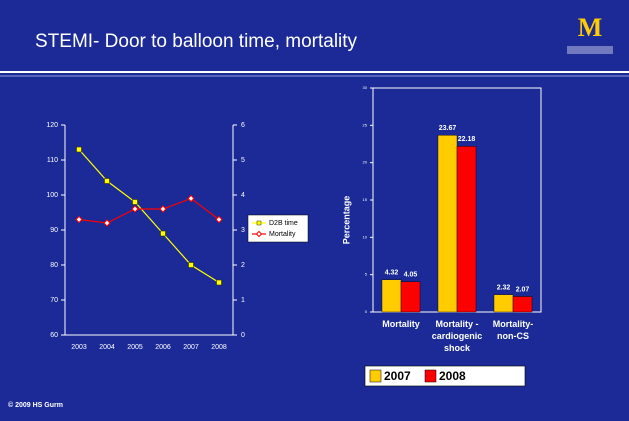  What do you see at coordinates (411, 275) in the screenshot?
I see `bar-value-label: 4.05` at bounding box center [411, 275].